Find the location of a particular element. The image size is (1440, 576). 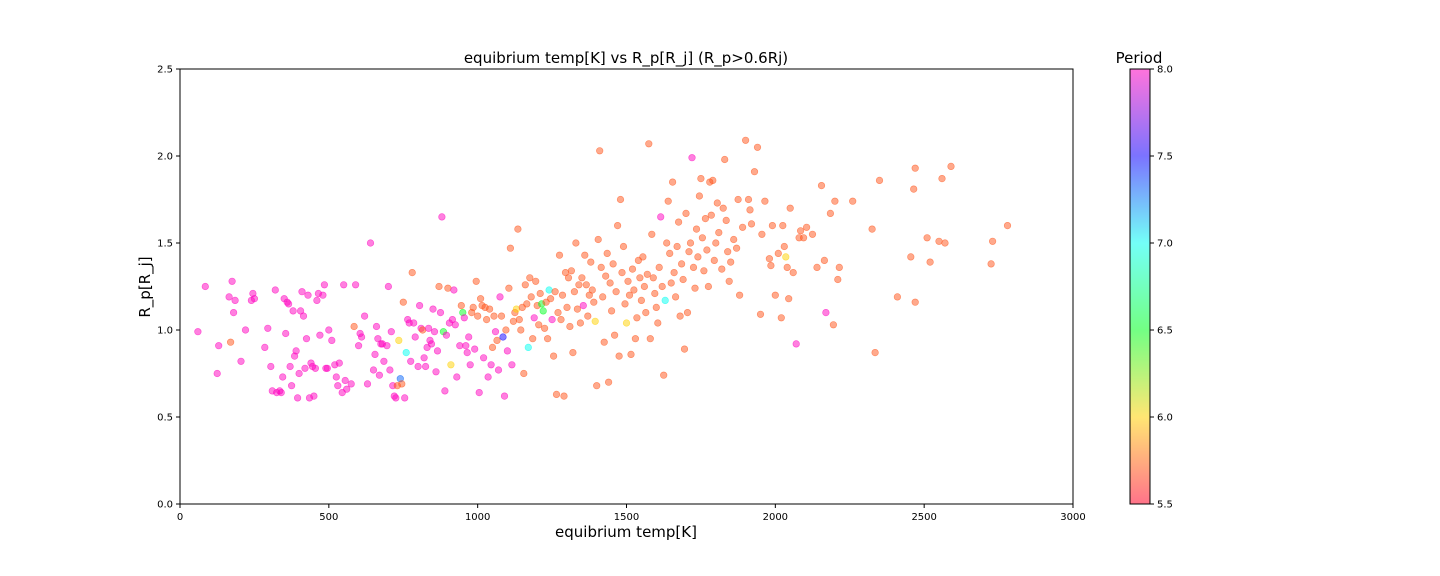

colorbar-title: Period is located at coordinates (1139, 58).